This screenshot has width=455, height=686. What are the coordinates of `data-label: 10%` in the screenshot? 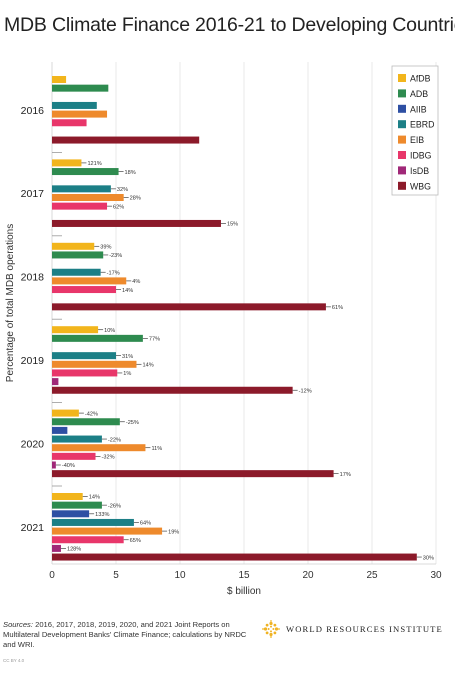 It's located at (109, 331).